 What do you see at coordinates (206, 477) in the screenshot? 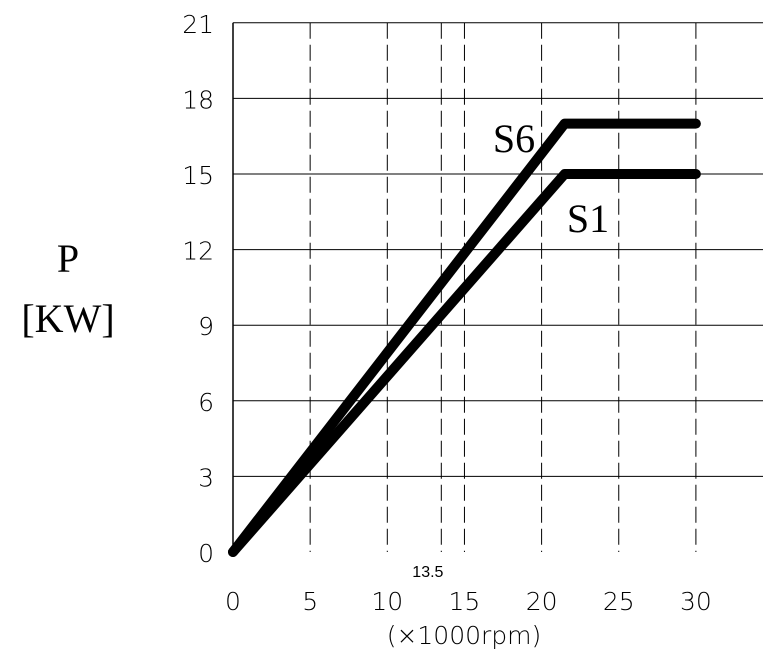
I see `y-tick-label-3: 3` at bounding box center [206, 477].